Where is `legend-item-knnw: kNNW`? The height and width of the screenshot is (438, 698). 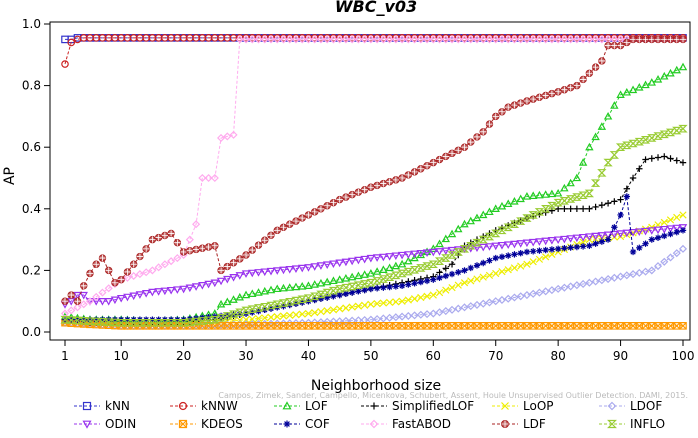
legend-item-knnw: kNNW is located at coordinates (204, 406).